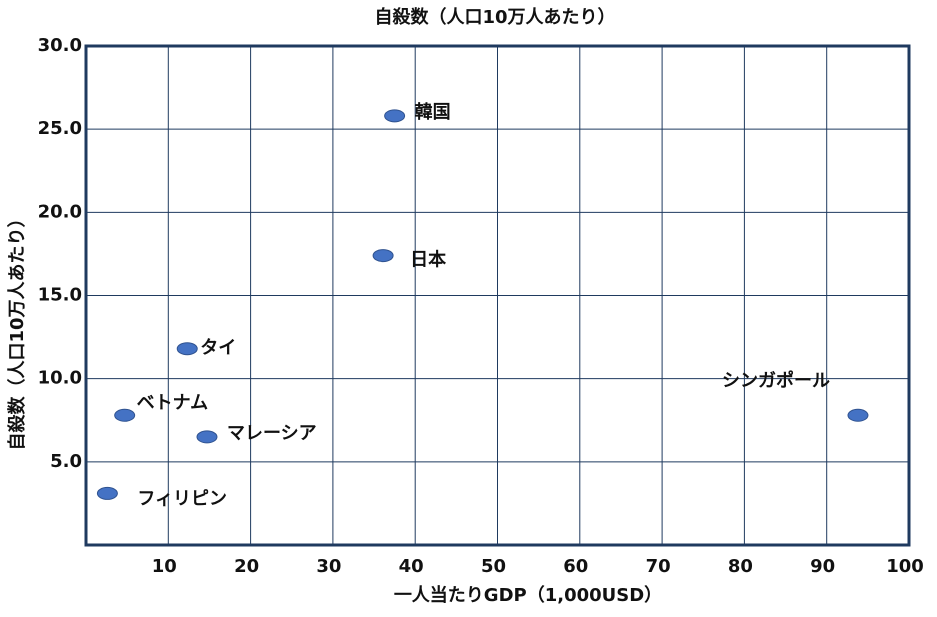 This screenshot has height=617, width=937. I want to click on y-tick-label: 25.0, so click(60, 128).